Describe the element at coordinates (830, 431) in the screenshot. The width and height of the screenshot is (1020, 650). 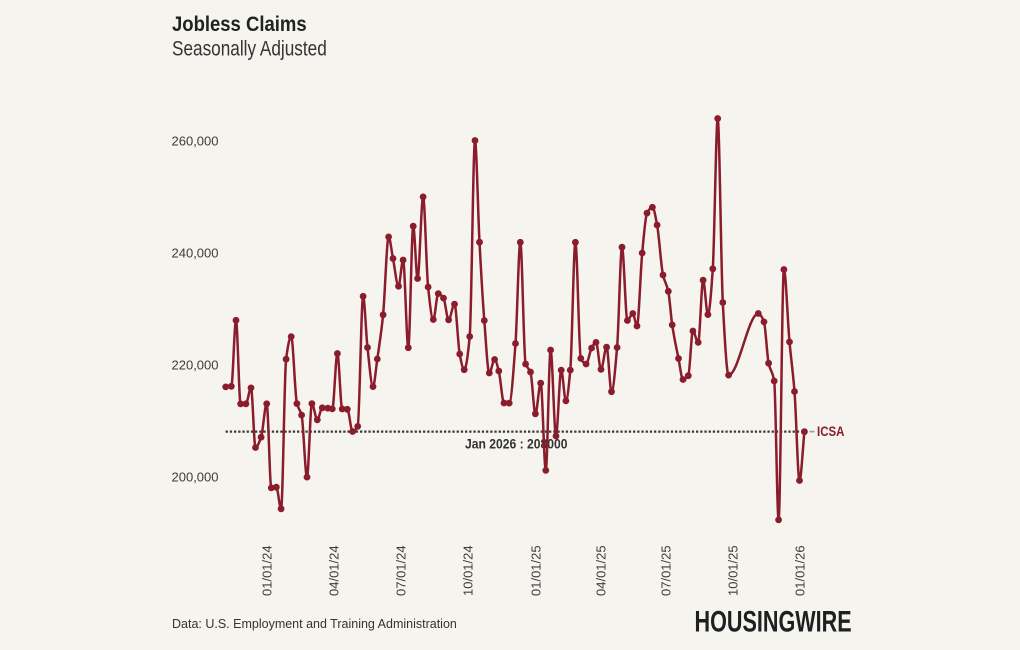
I see `svg-text: ICSA` at that location.